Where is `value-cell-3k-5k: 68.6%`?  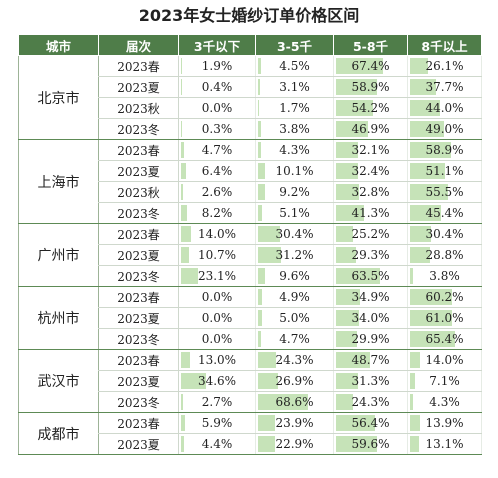
value-cell-3k-5k: 68.6% is located at coordinates (294, 402).